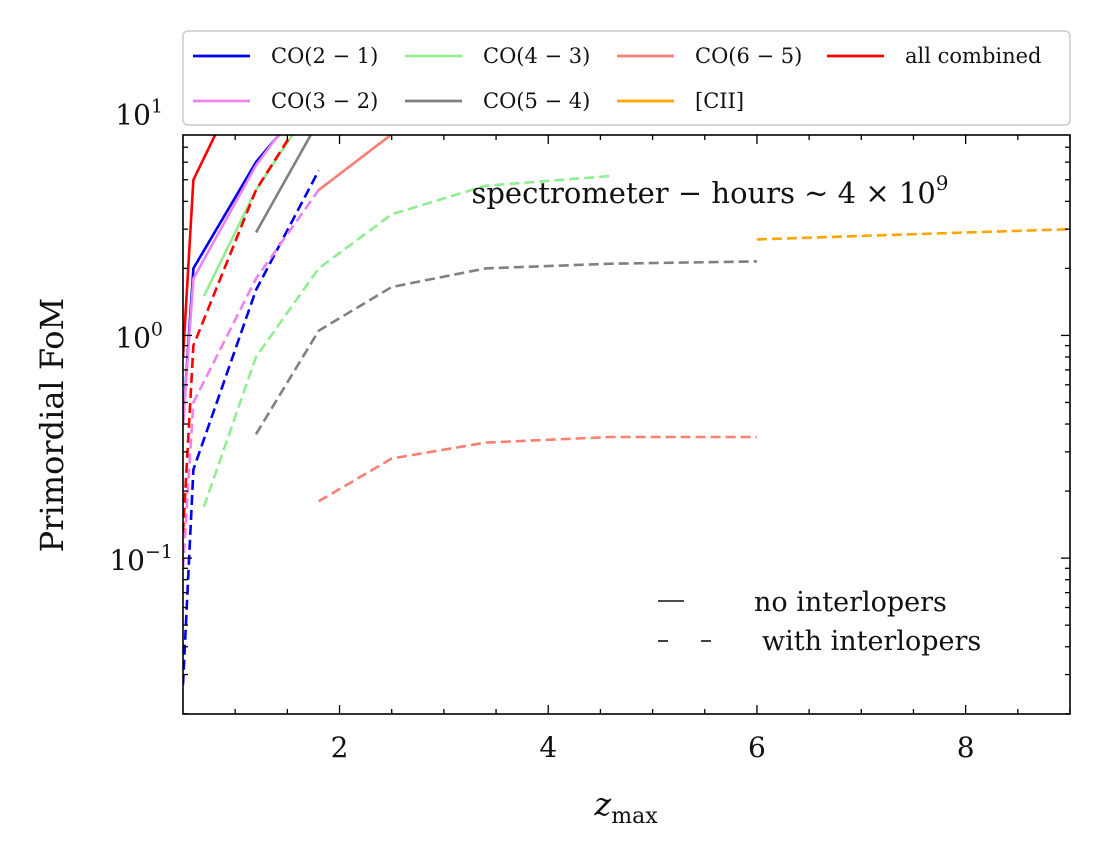  What do you see at coordinates (966, 747) in the screenshot?
I see `x-tick-label: 8` at bounding box center [966, 747].